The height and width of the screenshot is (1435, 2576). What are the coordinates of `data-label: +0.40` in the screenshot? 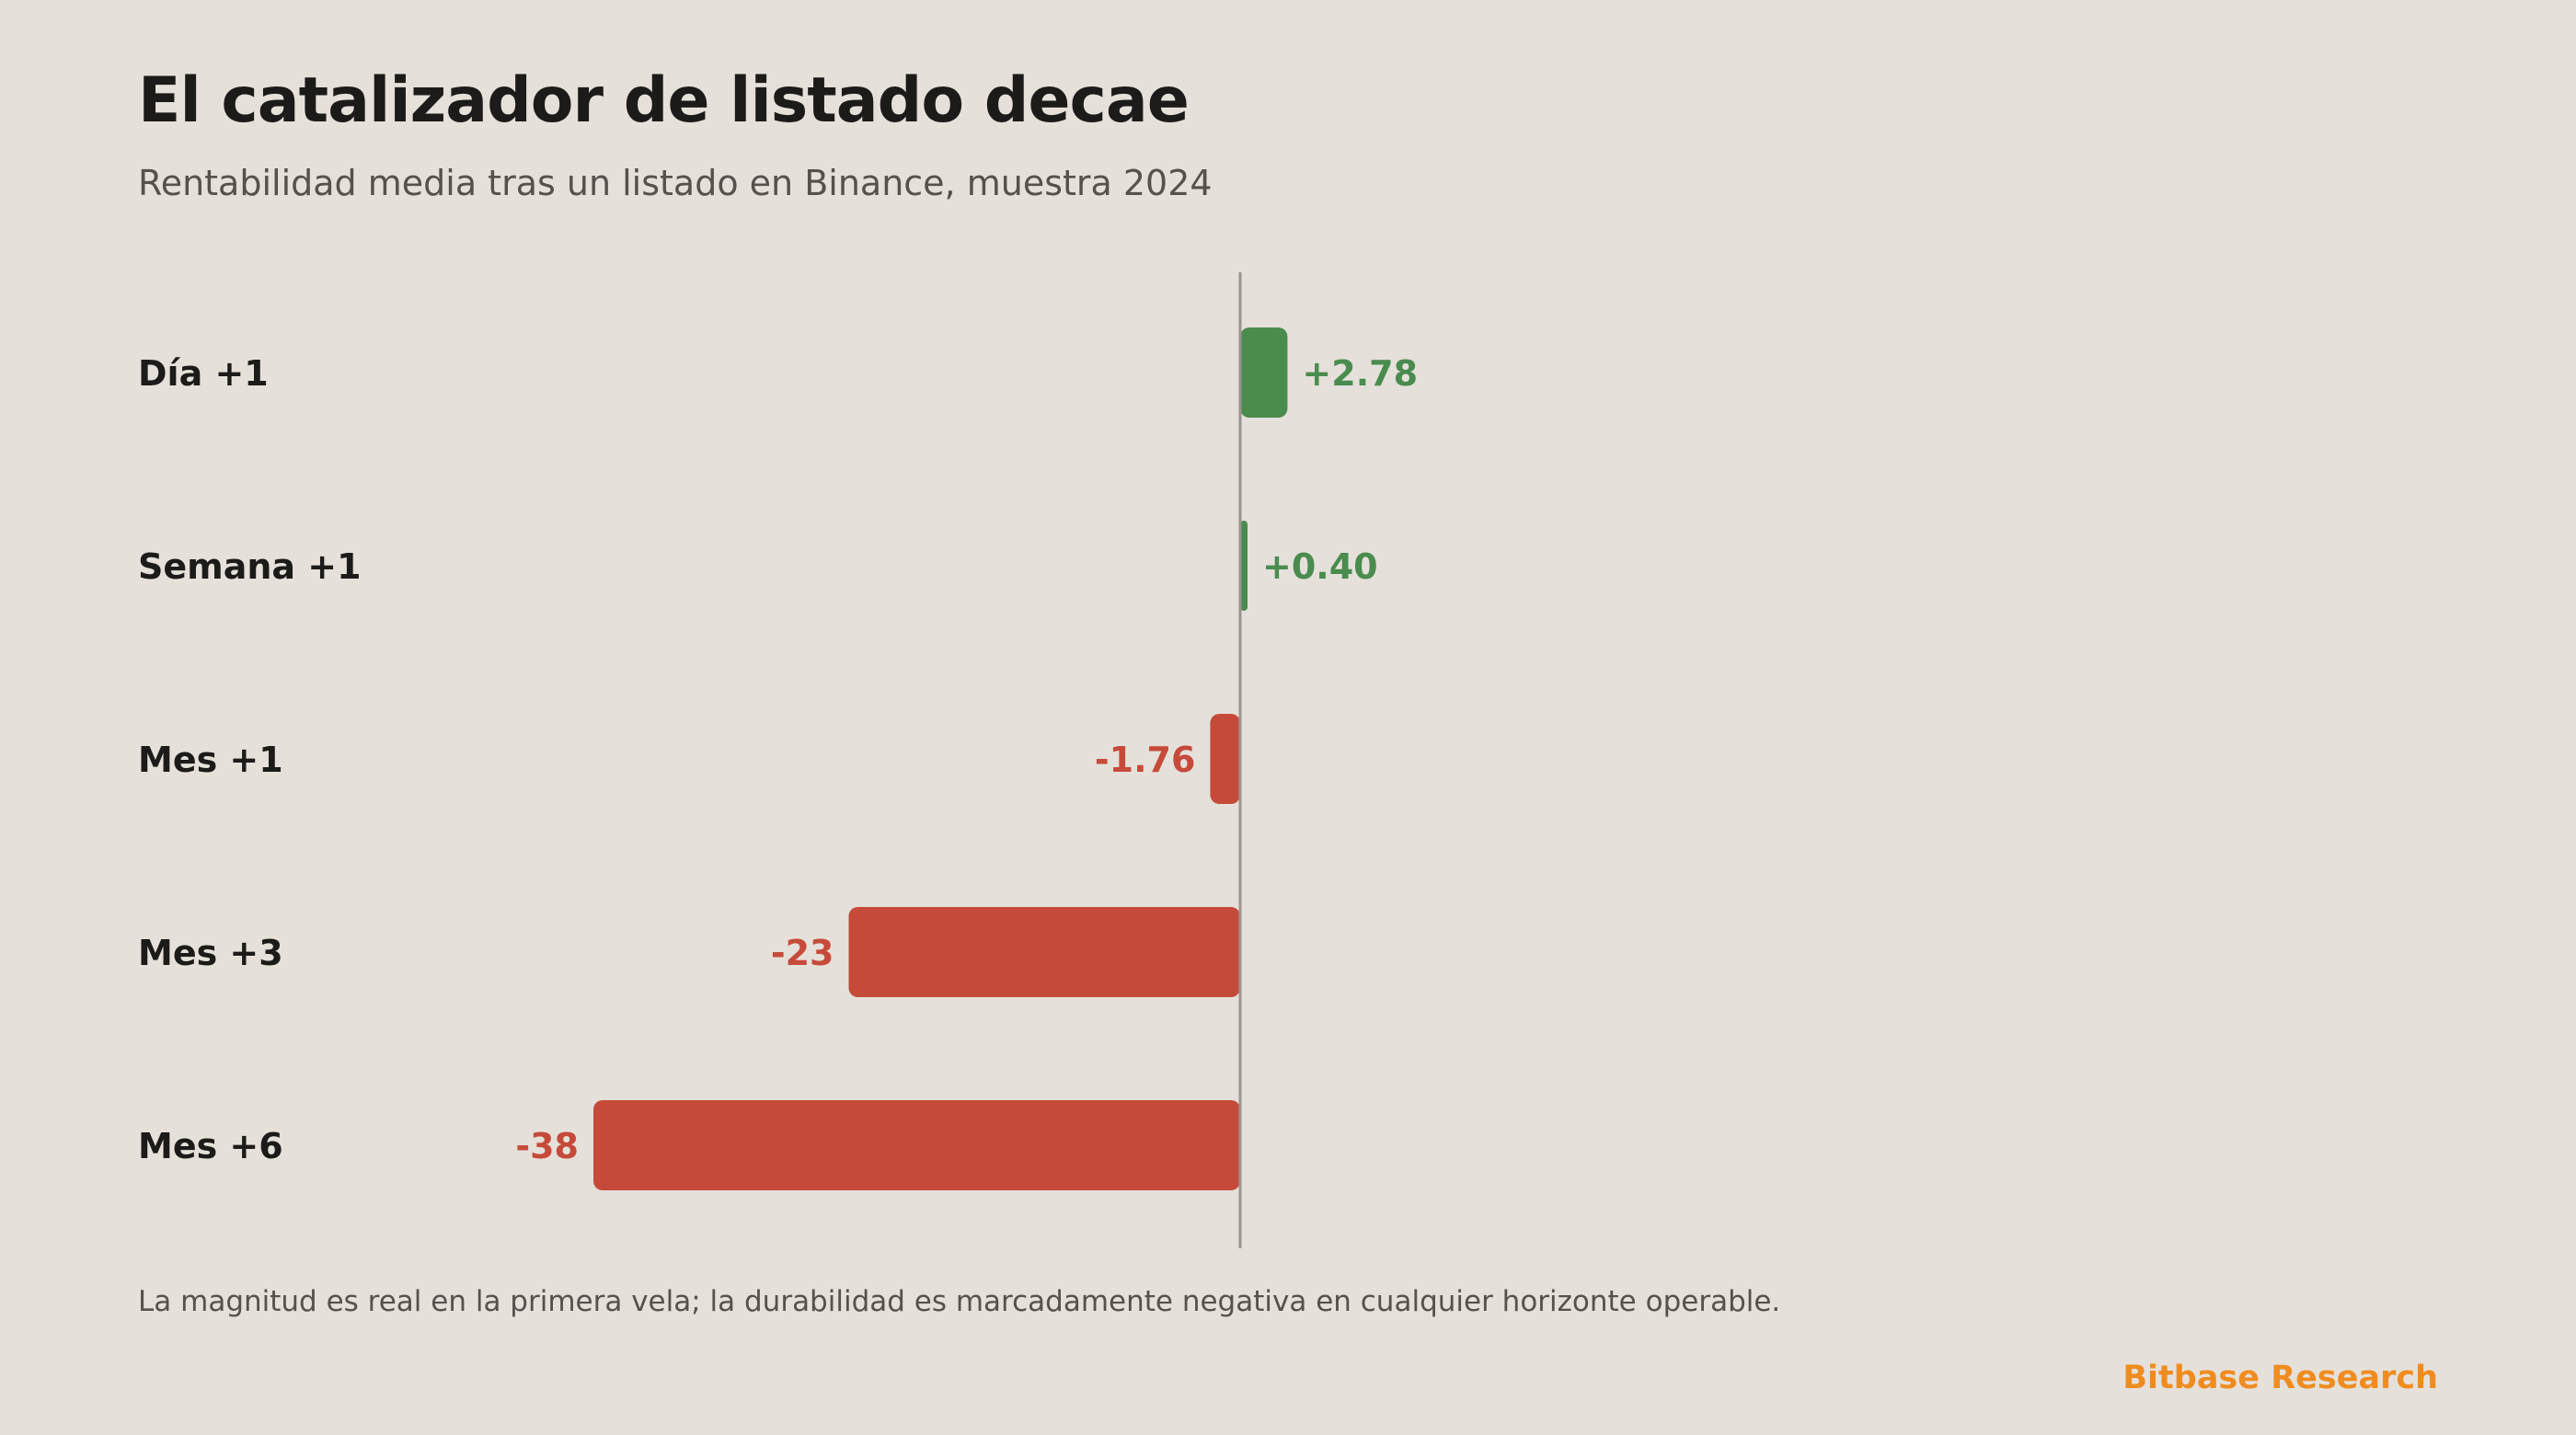 It's located at (1320, 566).